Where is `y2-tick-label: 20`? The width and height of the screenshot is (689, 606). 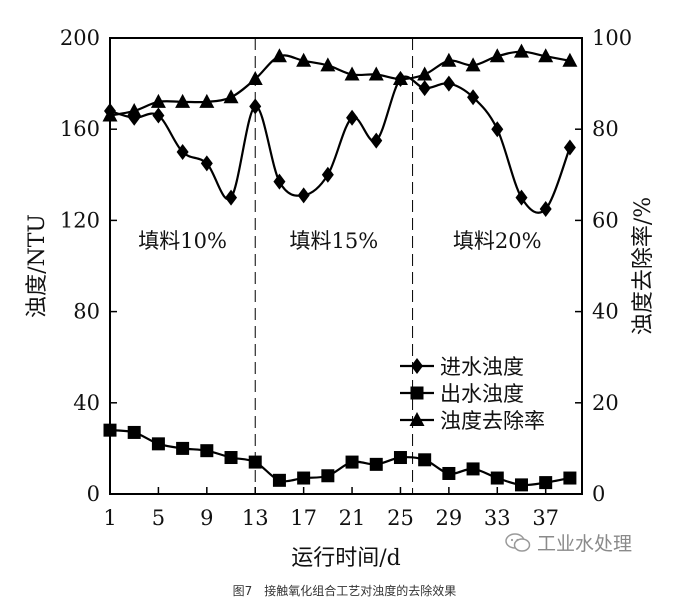
y2-tick-label: 20 is located at coordinates (605, 403).